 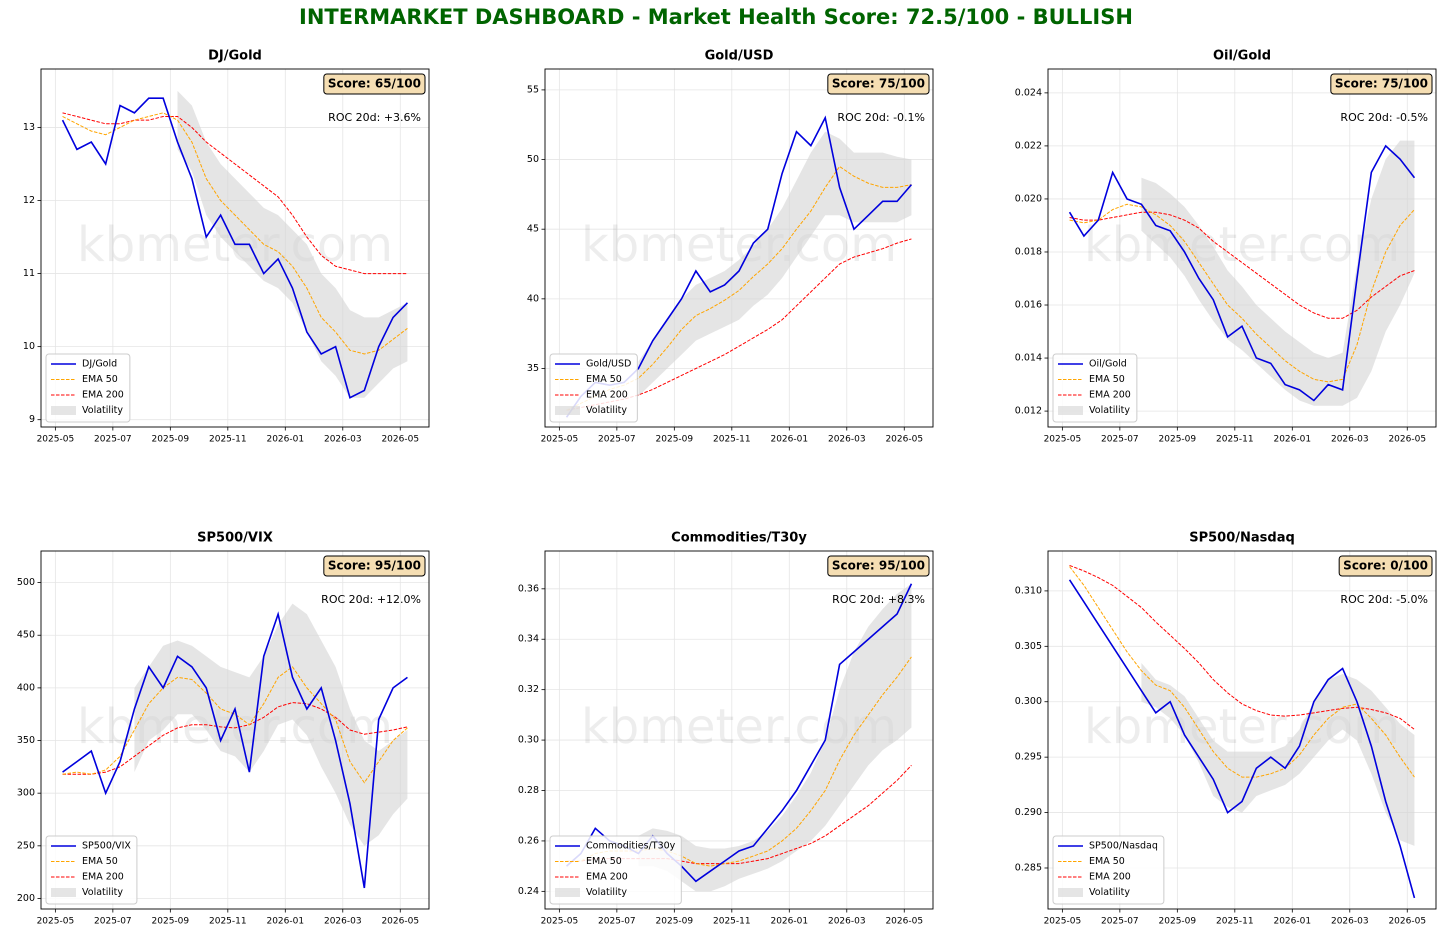 I want to click on roc-label: ROC 20d: -0.5%, so click(x=1384, y=117).